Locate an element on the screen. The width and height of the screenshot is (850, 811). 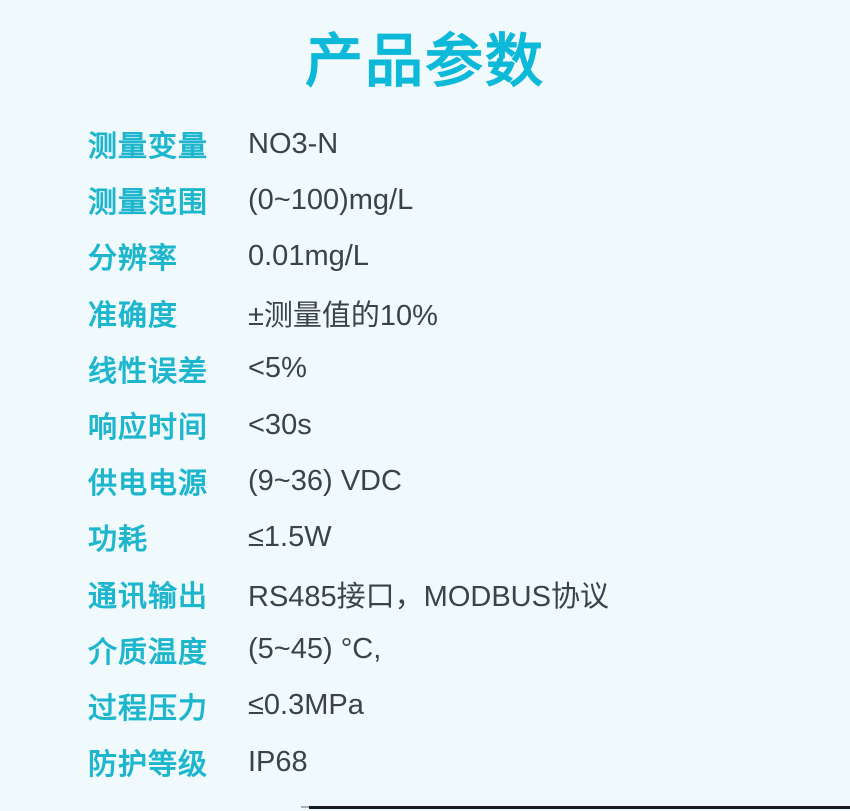
parameter-label: 线性误差 is located at coordinates (148, 371).